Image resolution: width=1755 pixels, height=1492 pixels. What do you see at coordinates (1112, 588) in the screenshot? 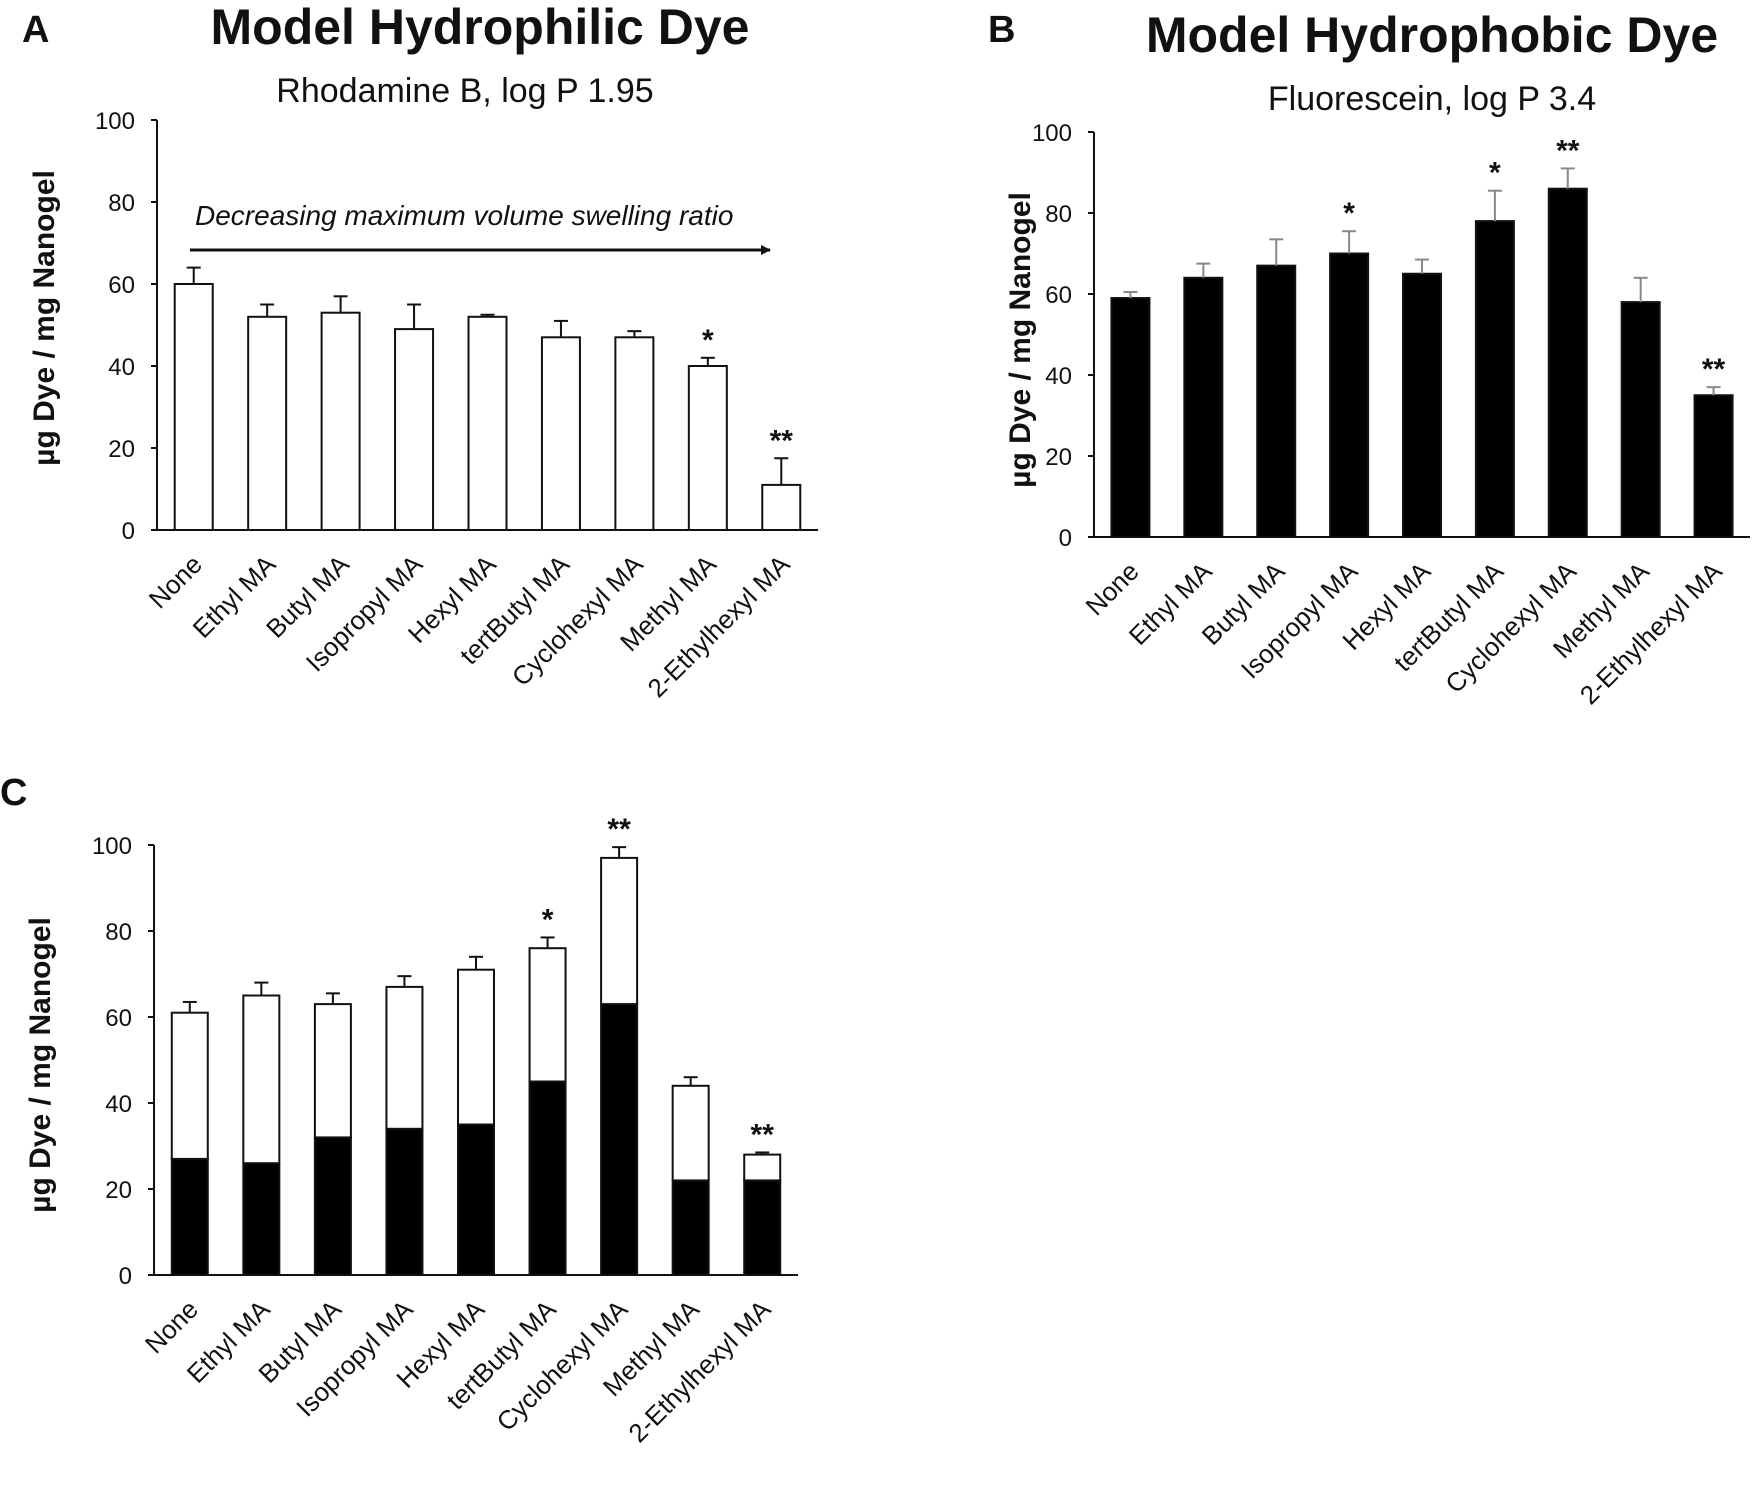
I see `panel-b-category-label: None` at bounding box center [1112, 588].